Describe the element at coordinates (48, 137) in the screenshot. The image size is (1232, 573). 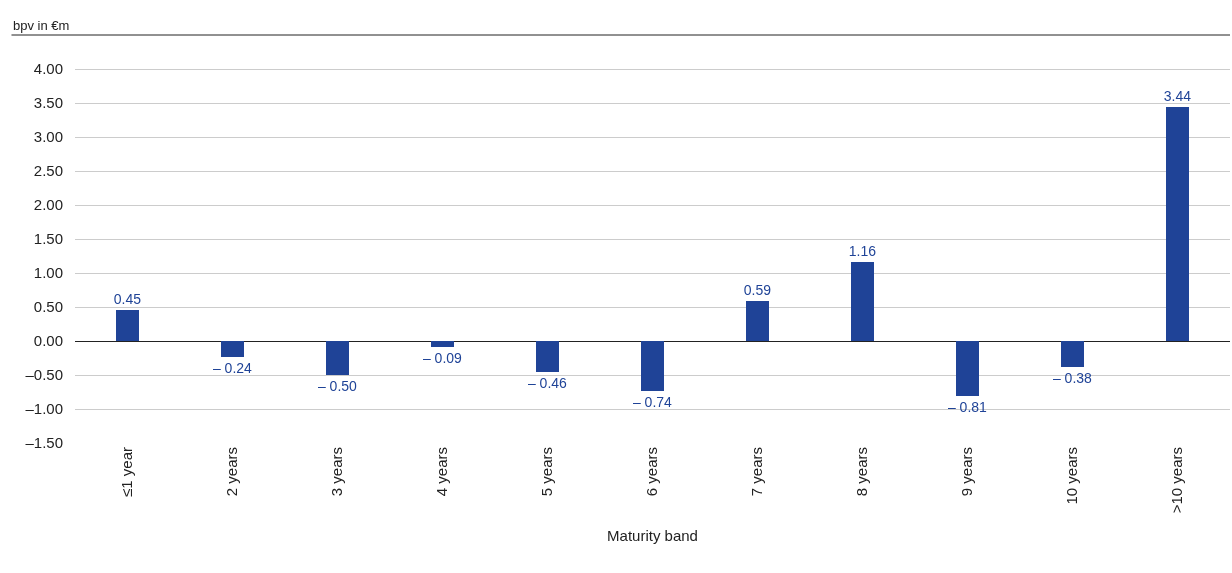
I see `y-tick-label: 3.00` at that location.